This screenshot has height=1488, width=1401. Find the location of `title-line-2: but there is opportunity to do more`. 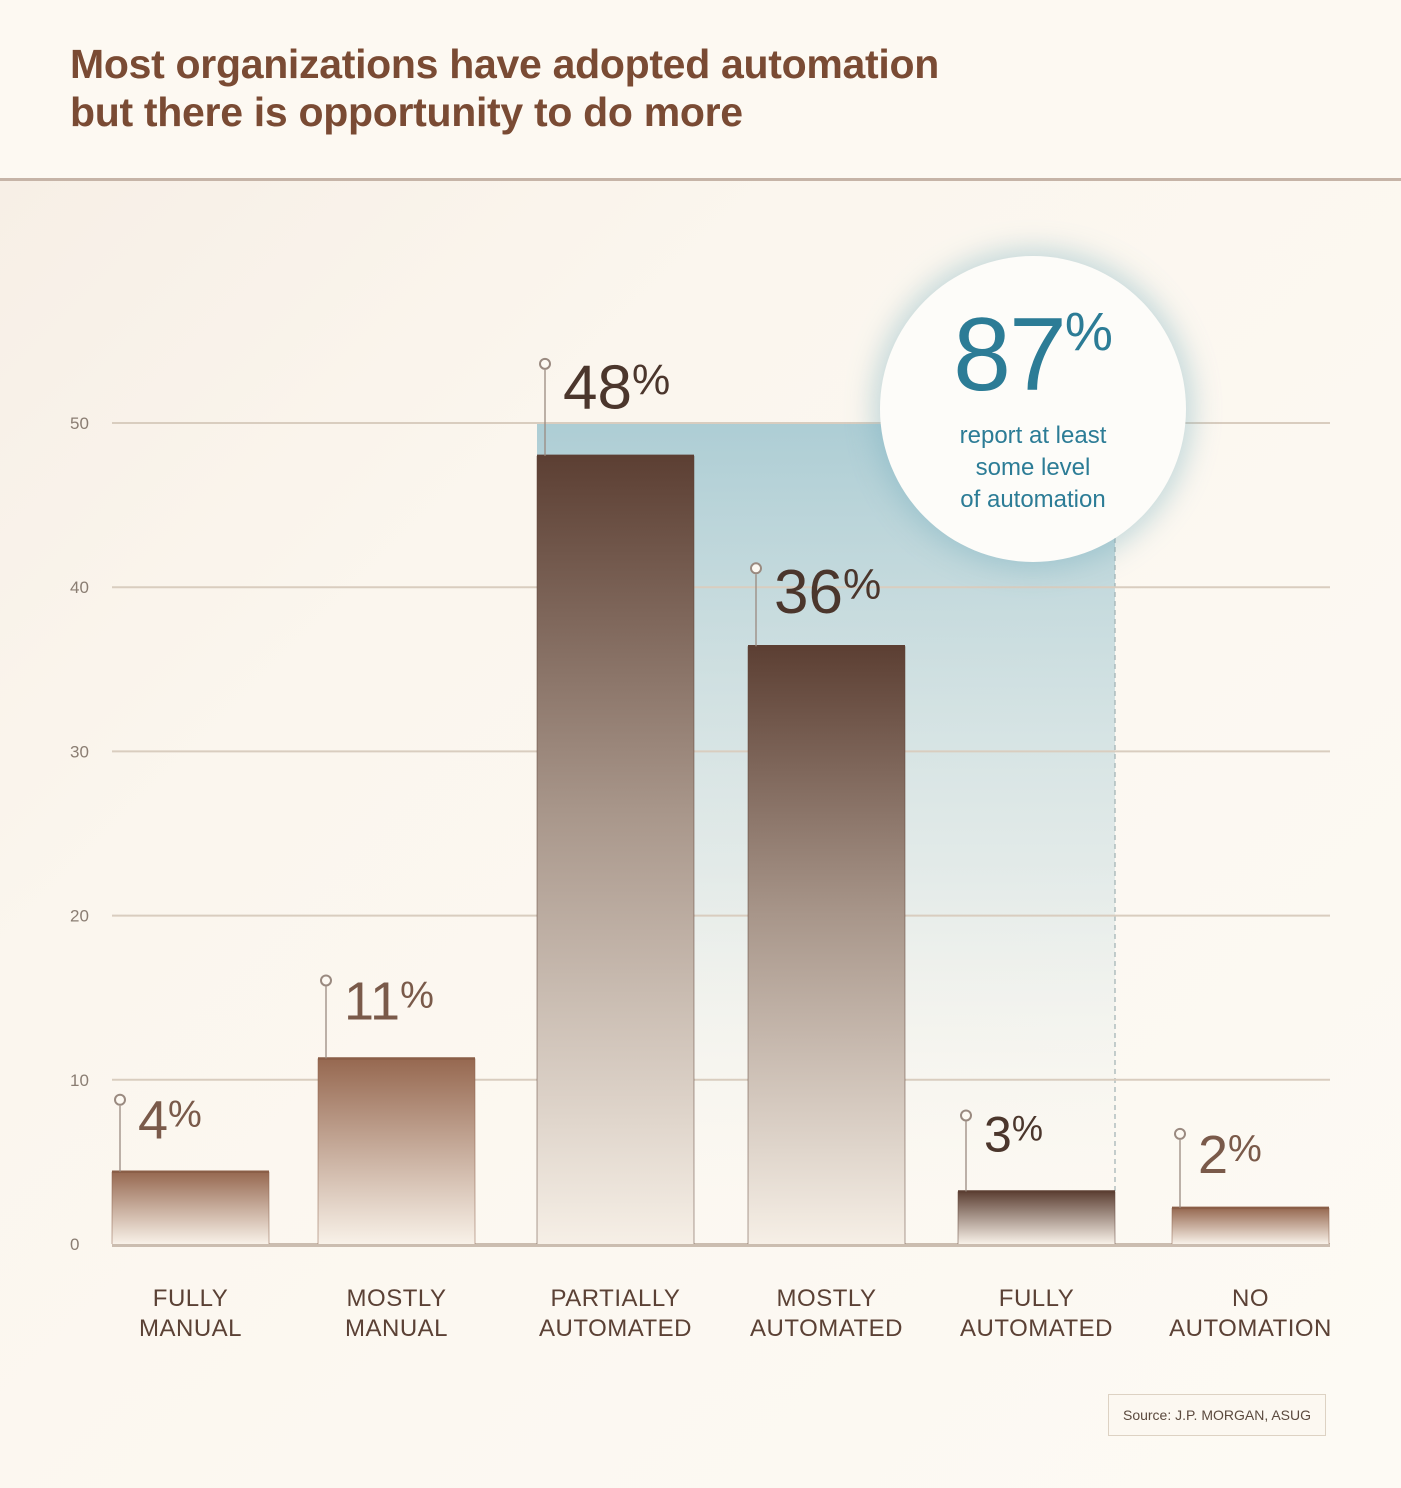

title-line-2: but there is opportunity to do more is located at coordinates (406, 112).